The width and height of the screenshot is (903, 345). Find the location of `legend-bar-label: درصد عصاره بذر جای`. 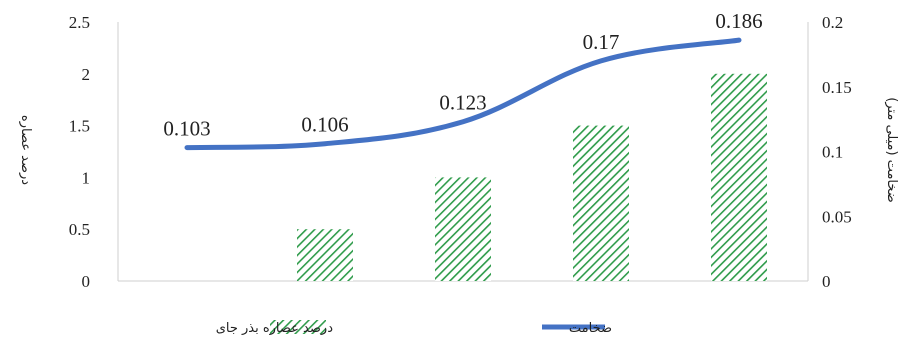

legend-bar-label: درصد عصاره بذر جای is located at coordinates (275, 328).